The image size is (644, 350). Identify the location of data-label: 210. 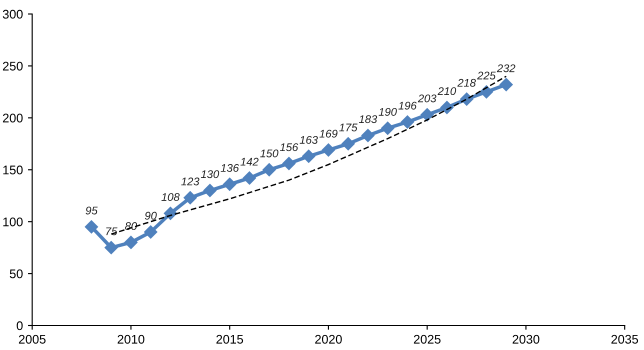
(447, 91).